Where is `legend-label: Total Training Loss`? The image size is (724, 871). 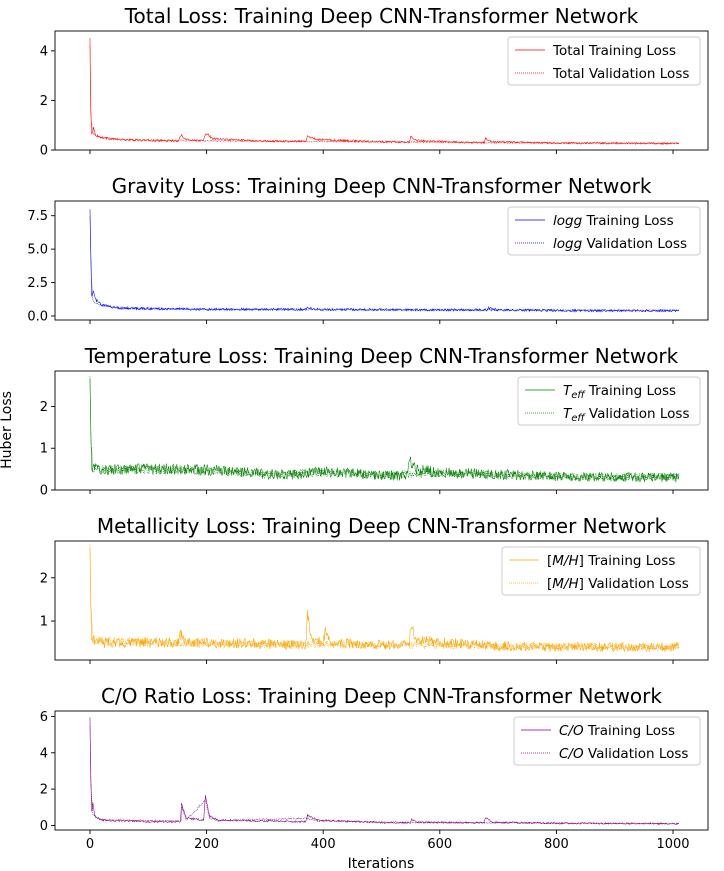
legend-label: Total Training Loss is located at coordinates (614, 51).